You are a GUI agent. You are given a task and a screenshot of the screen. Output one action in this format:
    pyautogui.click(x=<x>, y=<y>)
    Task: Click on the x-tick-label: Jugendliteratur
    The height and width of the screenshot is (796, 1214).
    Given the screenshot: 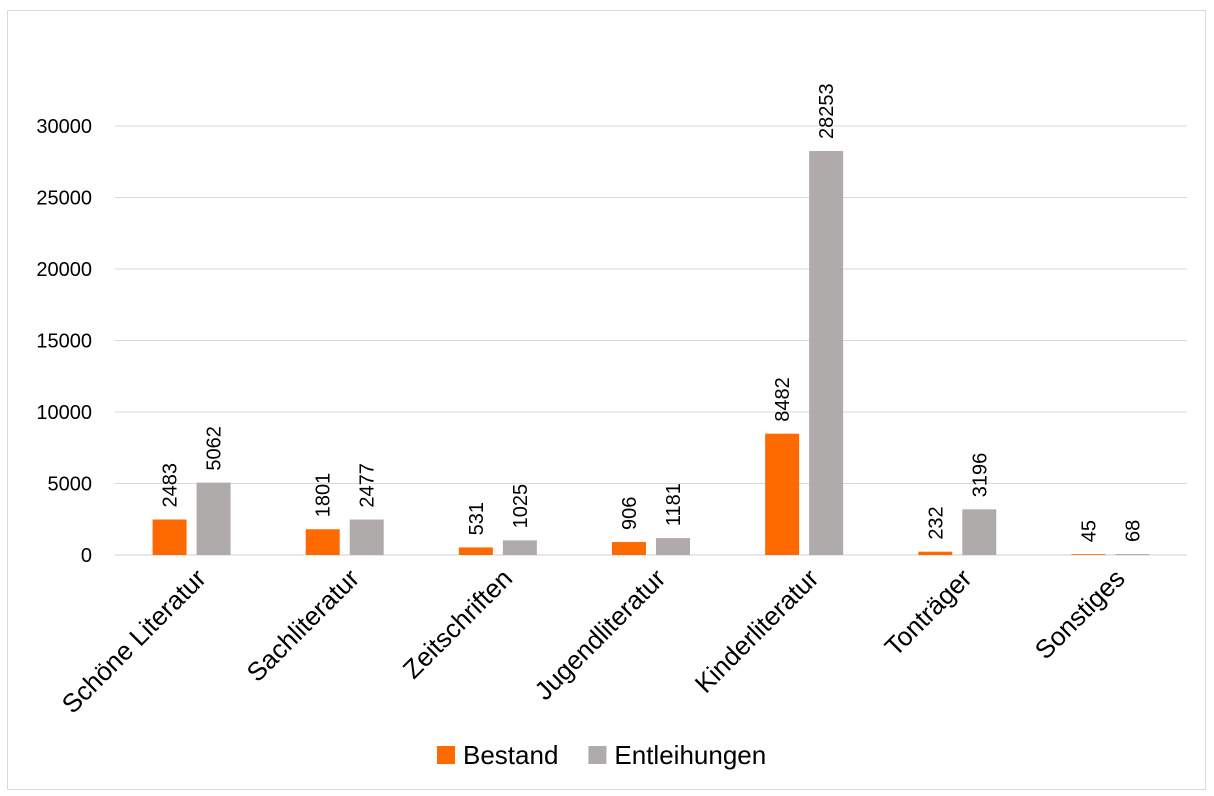 What is the action you would take?
    pyautogui.click(x=599, y=634)
    